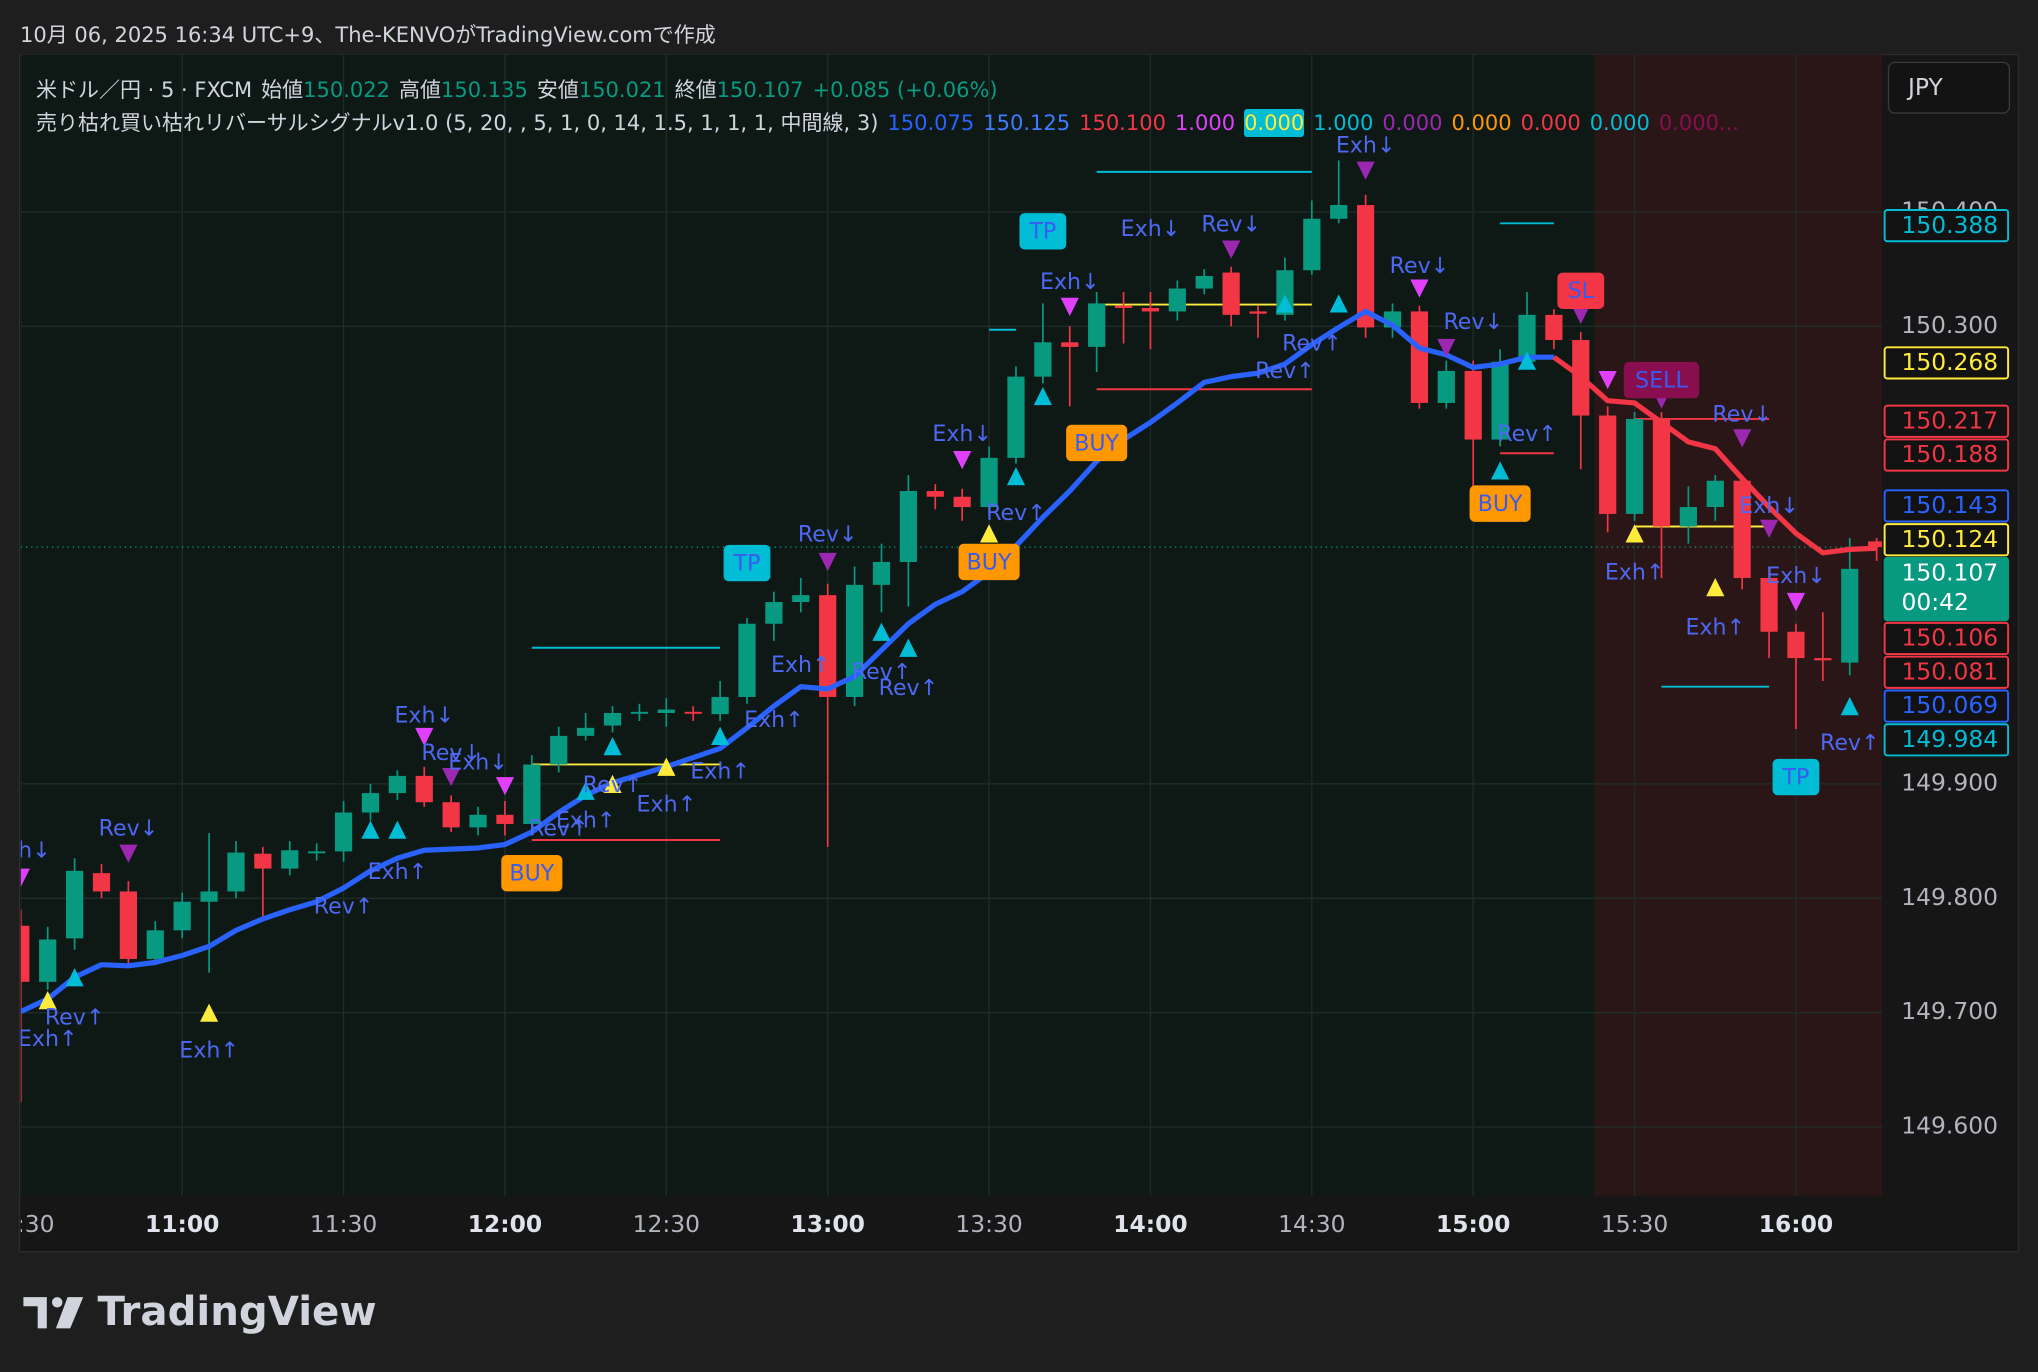  Describe the element at coordinates (905, 90) in the screenshot. I see `change: +0.085 (+0.06%)` at that location.